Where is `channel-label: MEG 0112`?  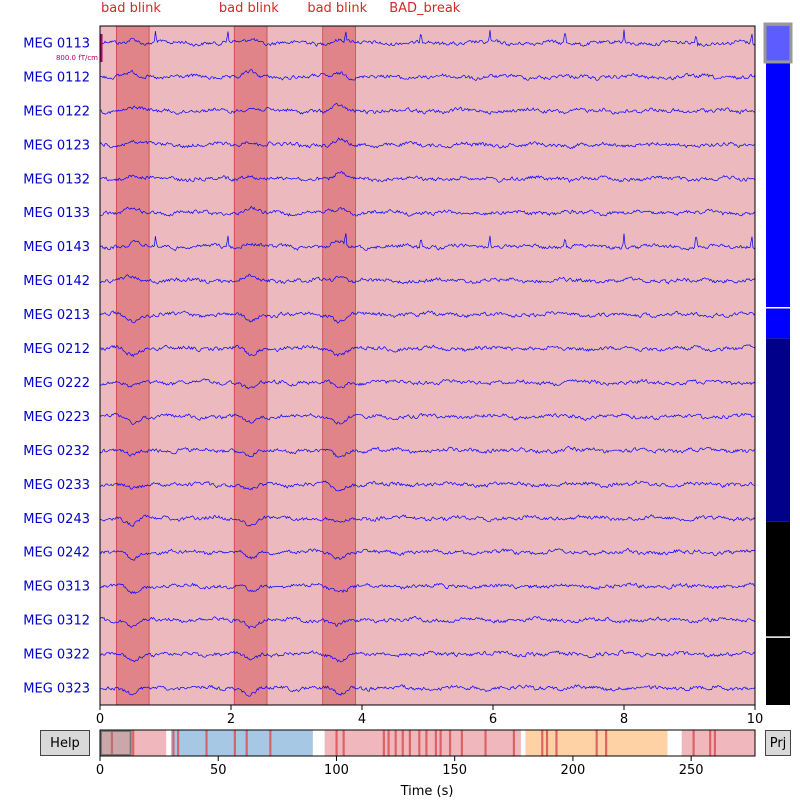
channel-label: MEG 0112 is located at coordinates (56, 77).